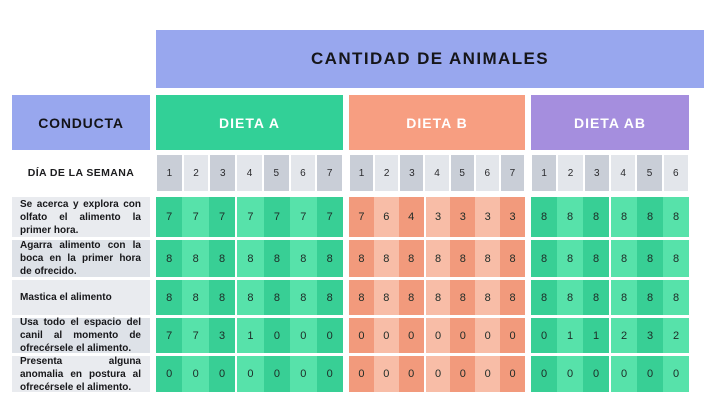 This screenshot has height=408, width=704. I want to click on day-of-week-label: DÍA DE LA SEMANA, so click(81, 173).